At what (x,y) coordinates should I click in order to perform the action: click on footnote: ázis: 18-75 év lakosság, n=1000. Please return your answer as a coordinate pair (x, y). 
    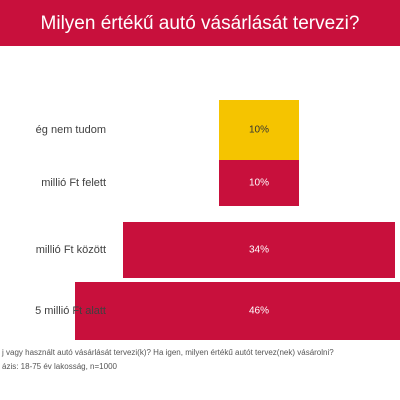
    Looking at the image, I should click on (60, 366).